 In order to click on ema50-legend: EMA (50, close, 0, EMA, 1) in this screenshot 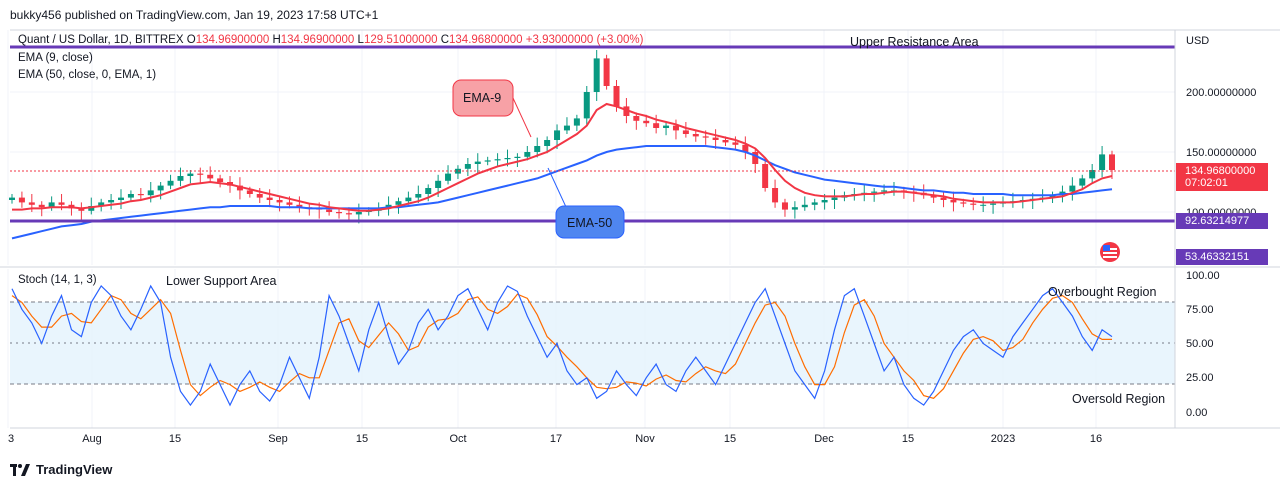, I will do `click(87, 75)`.